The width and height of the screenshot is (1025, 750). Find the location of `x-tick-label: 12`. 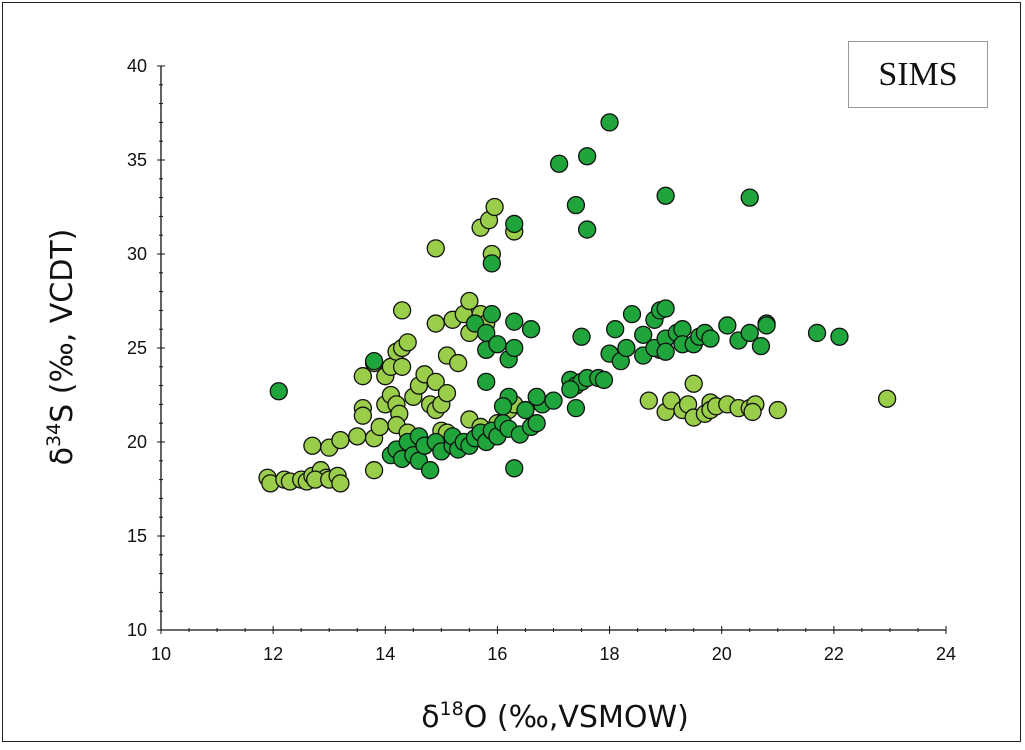

x-tick-label: 12 is located at coordinates (273, 654).